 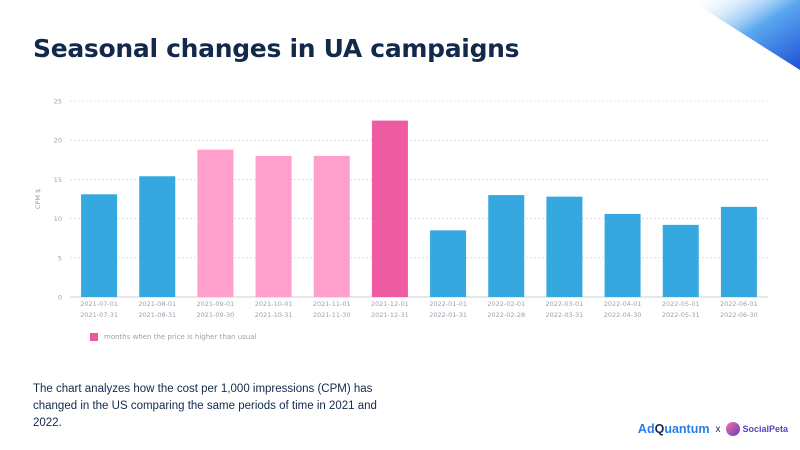 I want to click on brand-separator: x, so click(x=718, y=429).